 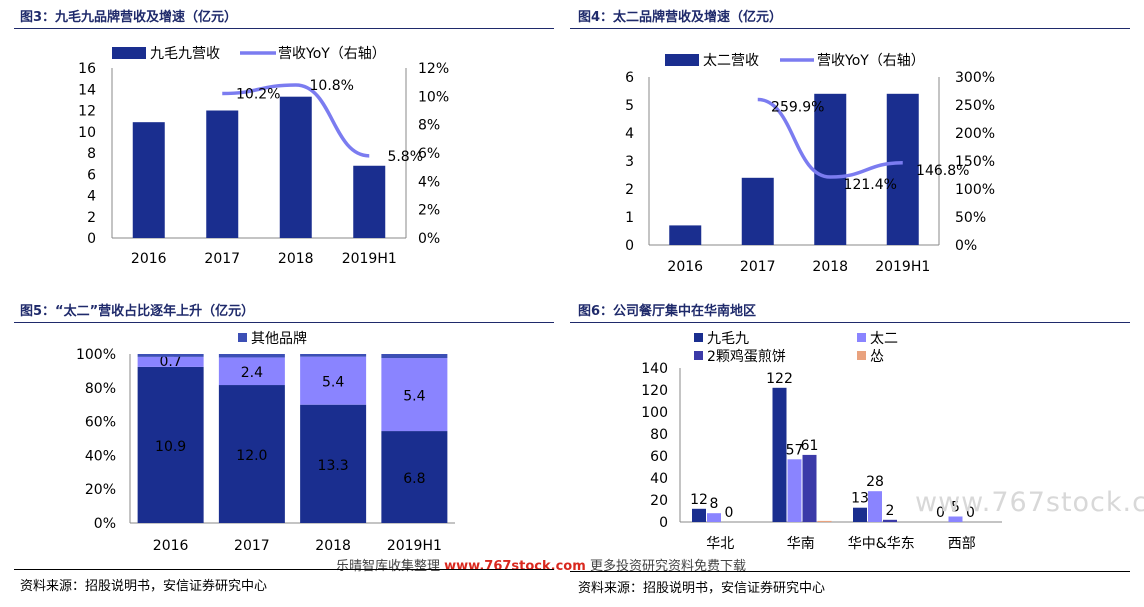 I want to click on right-bottom-rule, so click(x=850, y=571).